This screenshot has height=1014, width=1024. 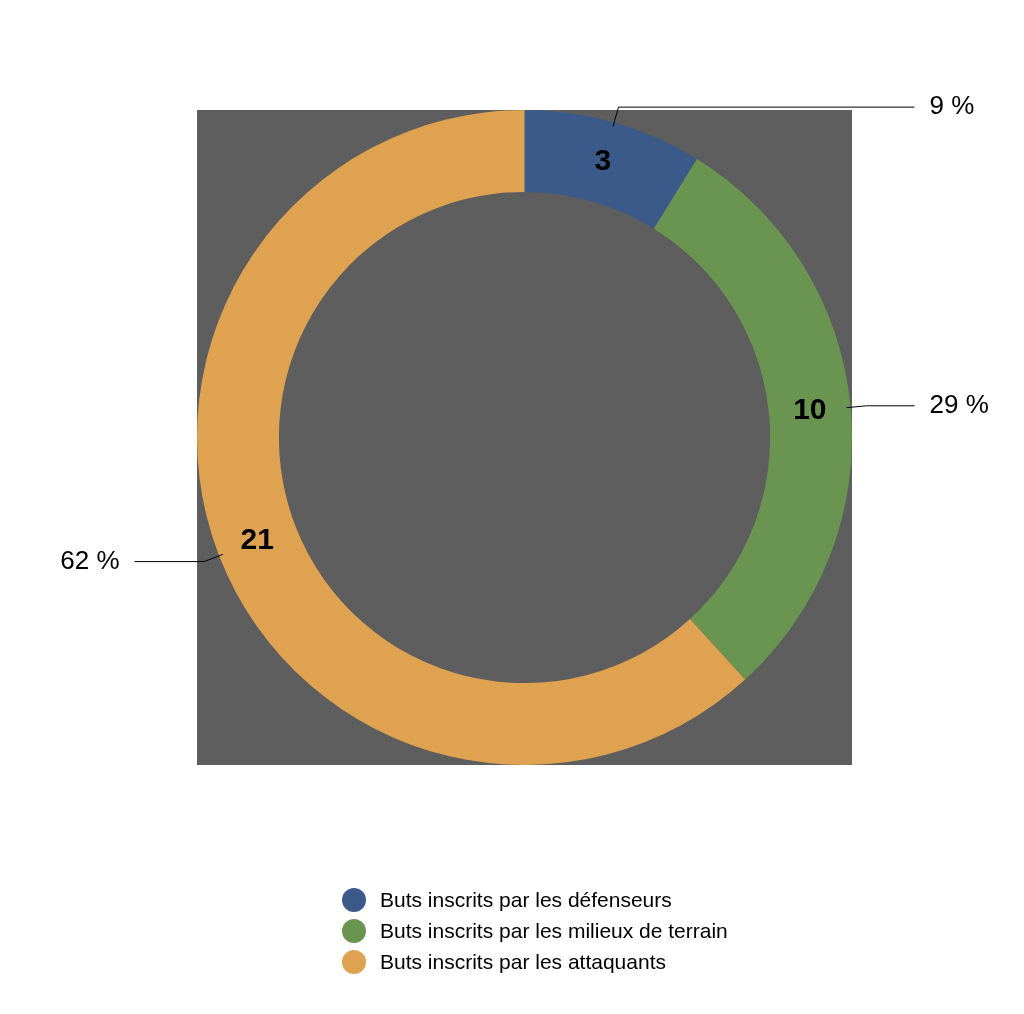 I want to click on text: 9 %, so click(x=952, y=105).